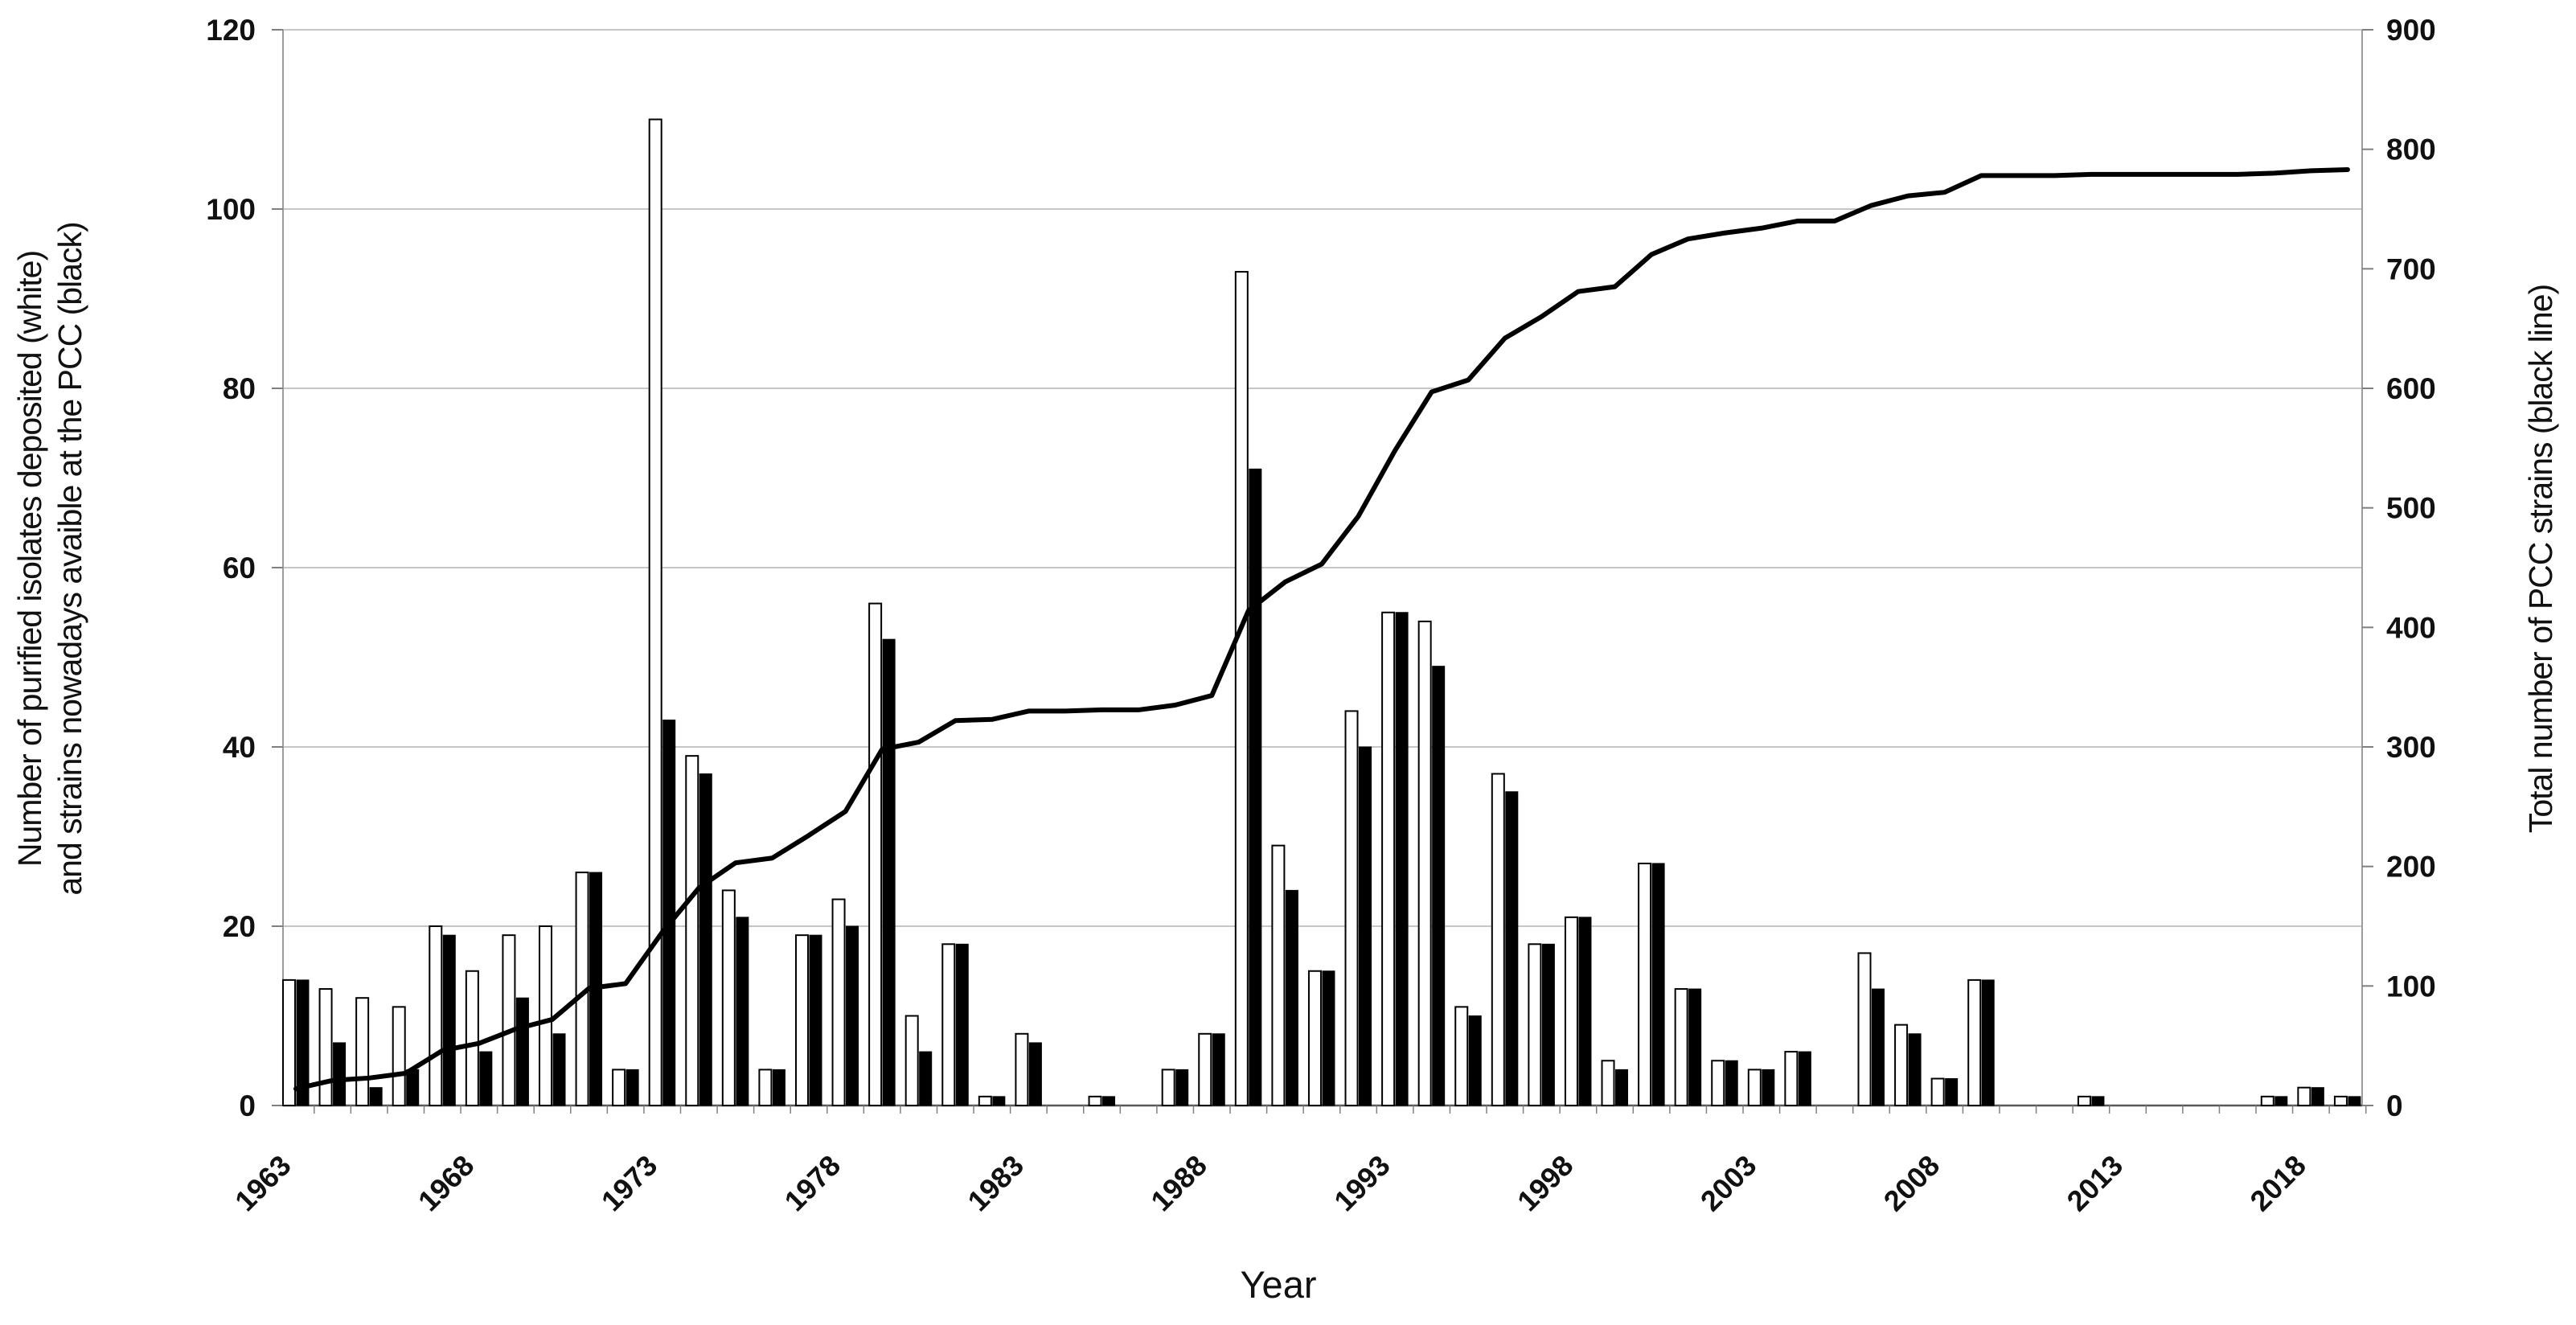 Image resolution: width=2576 pixels, height=1325 pixels. Describe the element at coordinates (1915, 1069) in the screenshot. I see `bar-black-2007` at that location.